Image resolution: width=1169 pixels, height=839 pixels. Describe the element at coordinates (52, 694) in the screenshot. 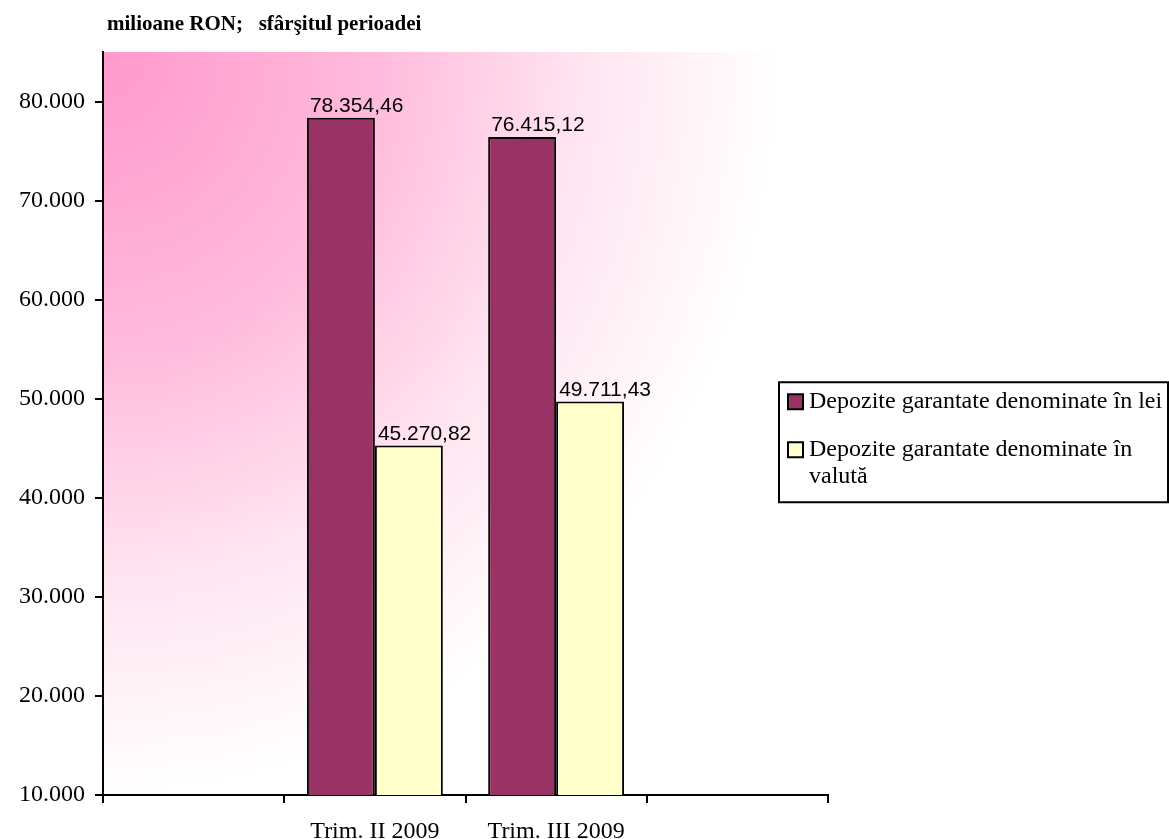

I see `y-tick-label: 20.000` at that location.